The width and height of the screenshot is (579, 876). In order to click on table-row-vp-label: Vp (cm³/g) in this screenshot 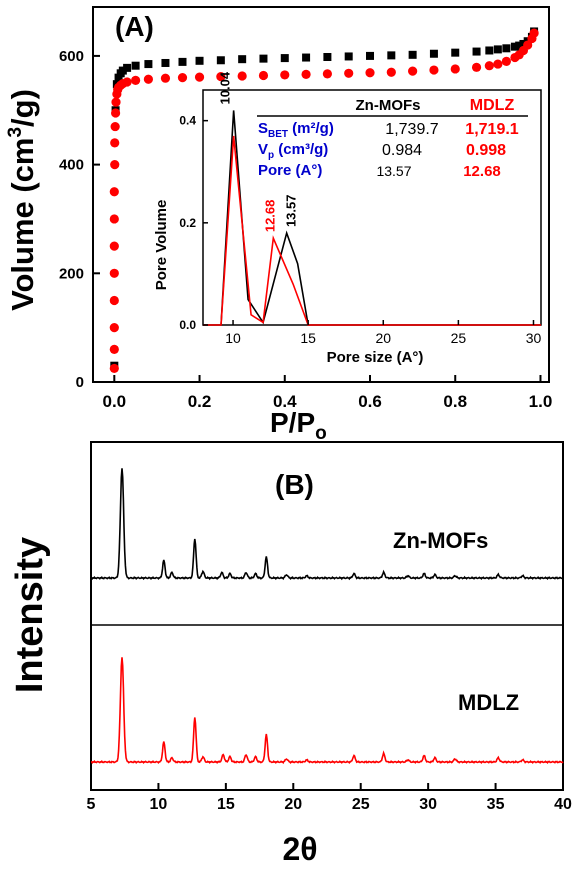, I will do `click(293, 151)`.